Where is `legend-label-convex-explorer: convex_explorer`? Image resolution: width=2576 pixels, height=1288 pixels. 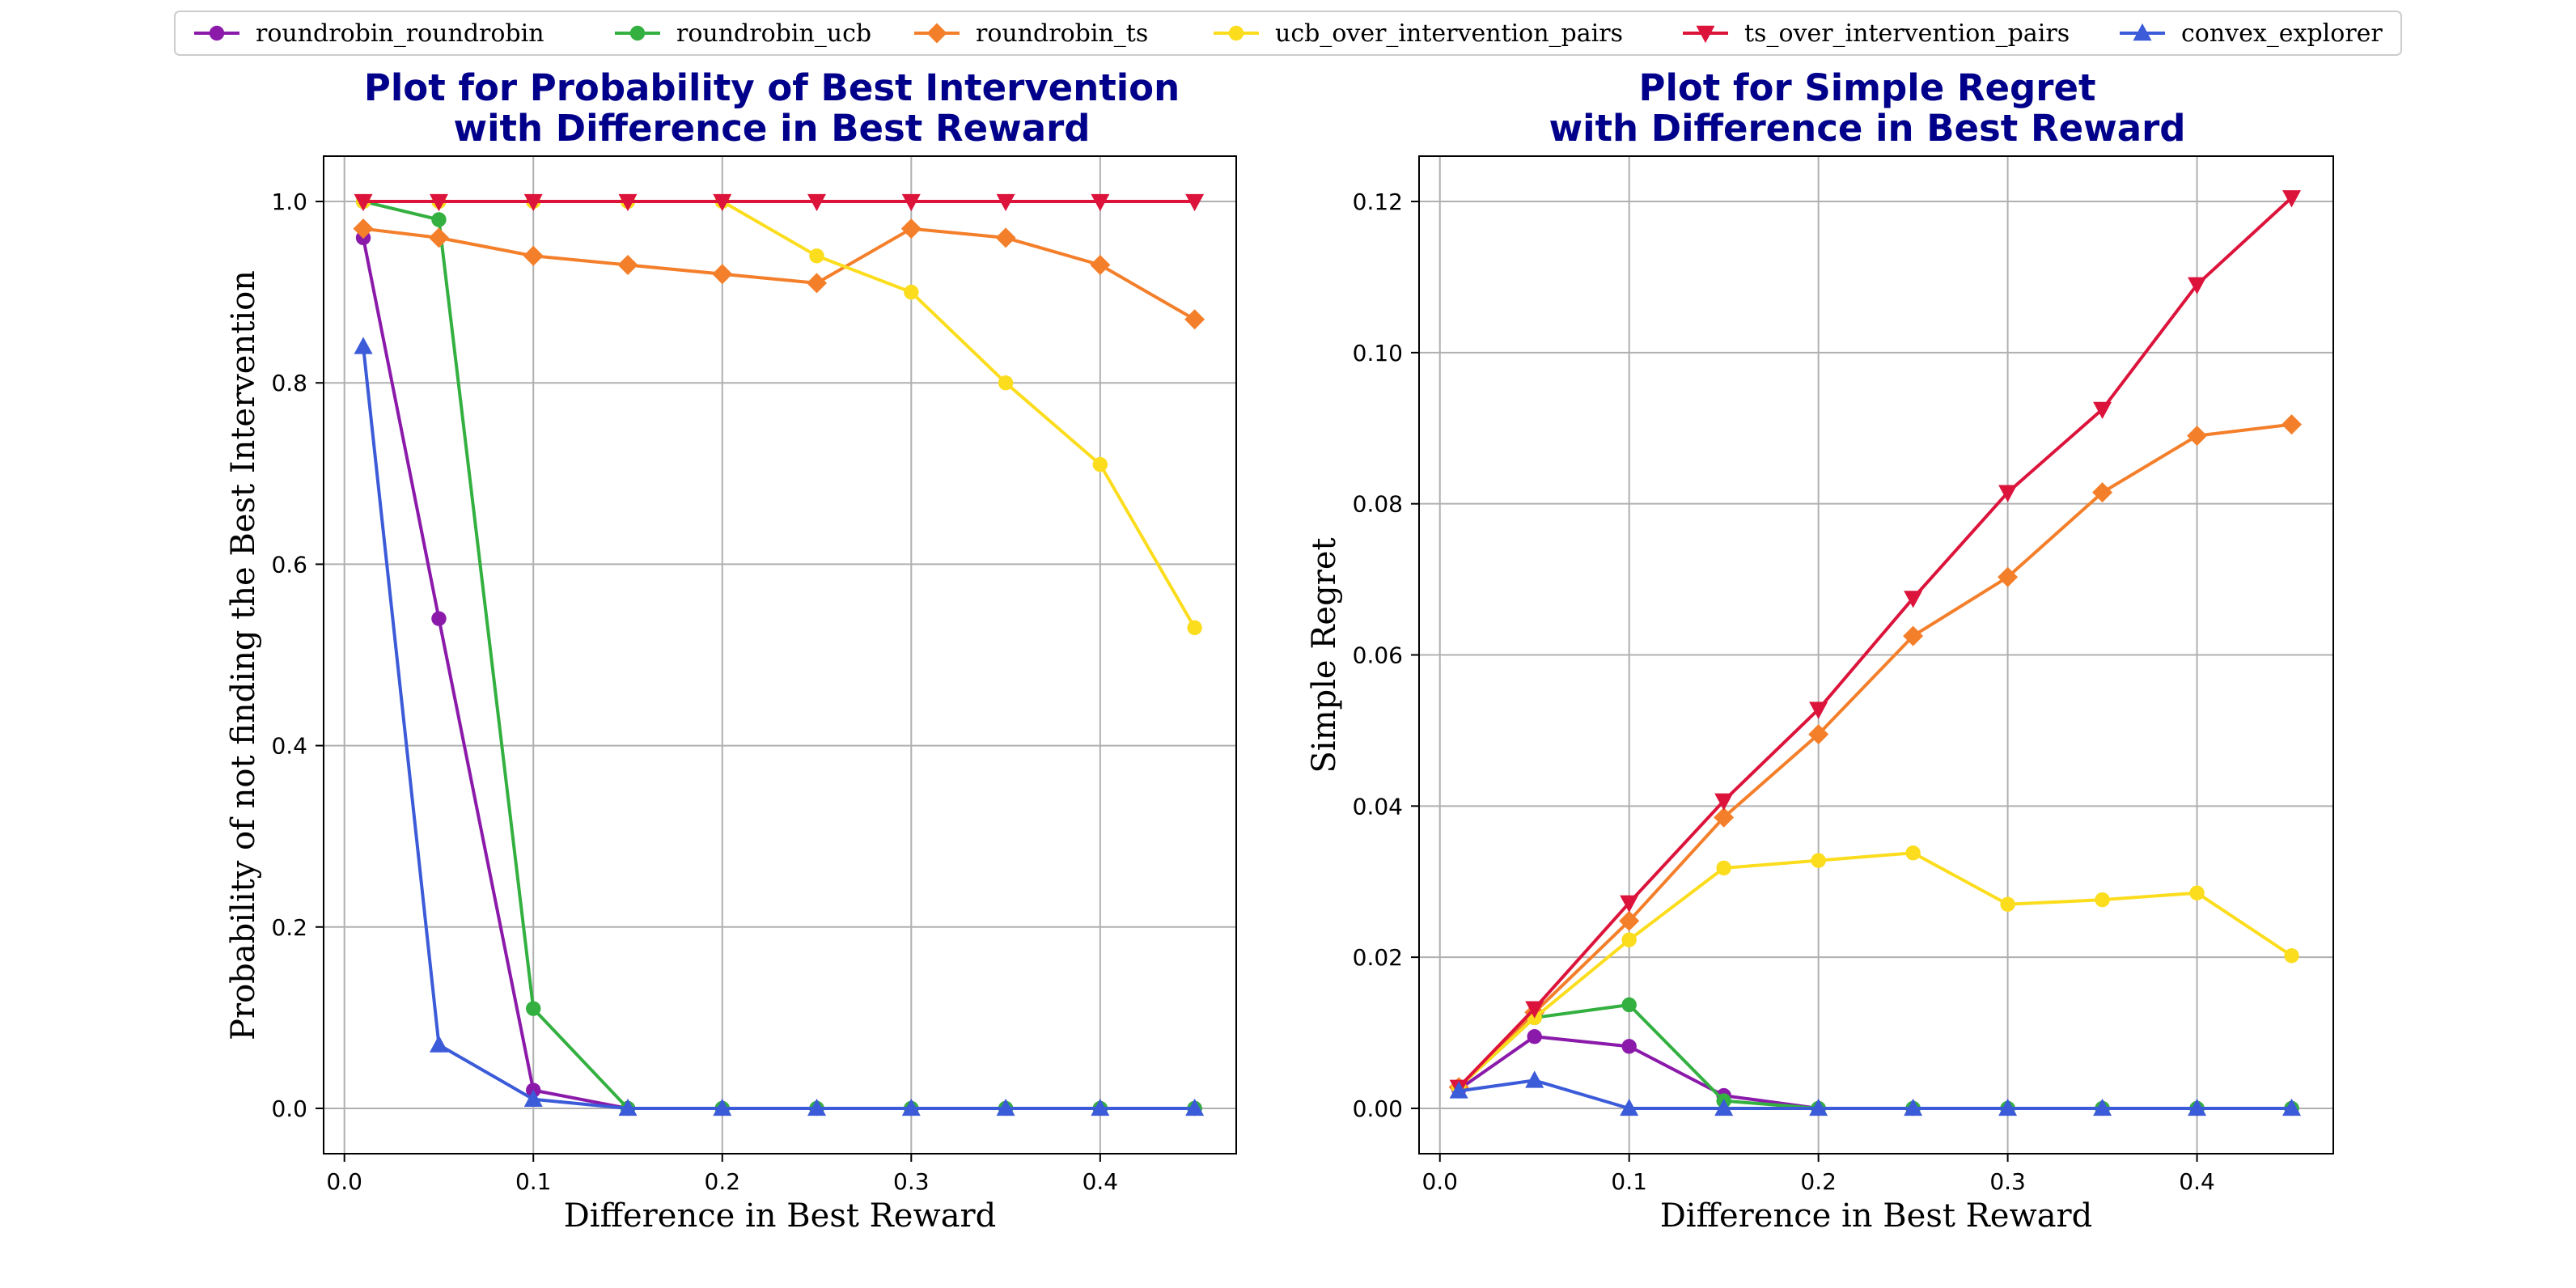 legend-label-convex-explorer: convex_explorer is located at coordinates (2282, 33).